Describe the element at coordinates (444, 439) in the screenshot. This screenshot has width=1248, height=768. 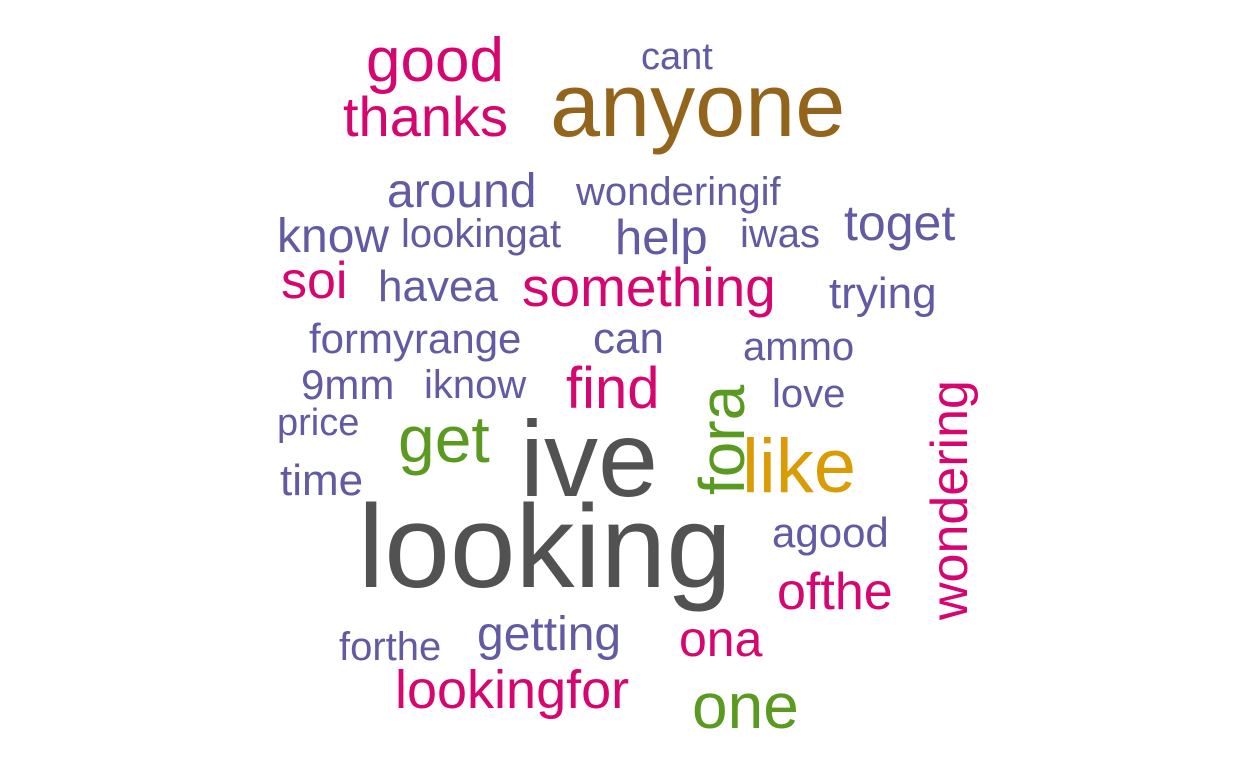
I see `word-get: get` at that location.